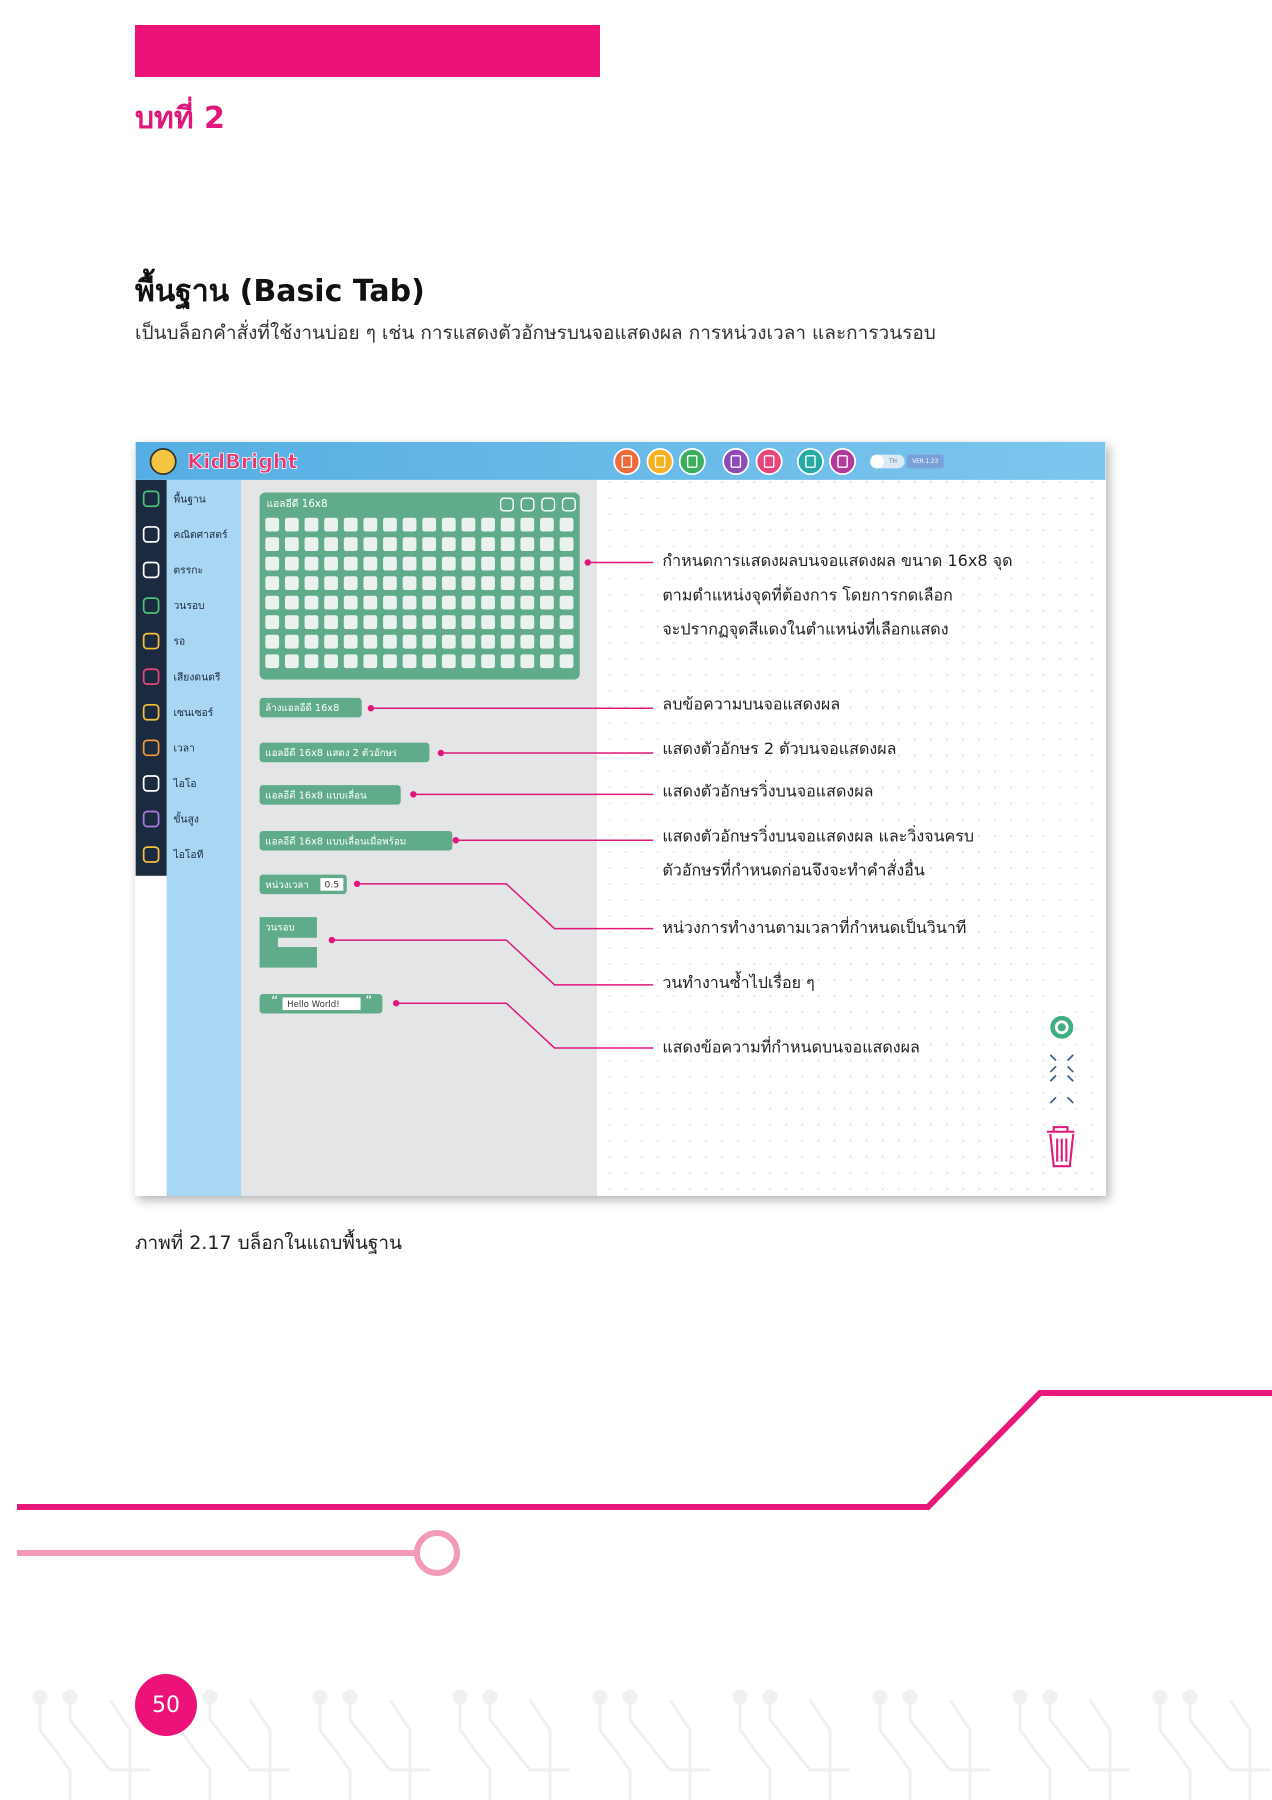  I want to click on block-label: แอลอีดี 16x8 แสดง 2 ตัวอักษร, so click(331, 753).